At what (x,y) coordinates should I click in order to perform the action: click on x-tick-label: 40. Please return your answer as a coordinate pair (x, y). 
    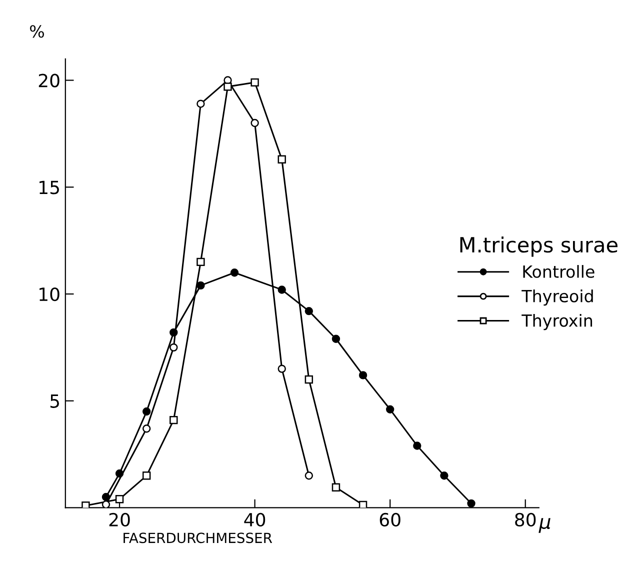
    Looking at the image, I should click on (255, 519).